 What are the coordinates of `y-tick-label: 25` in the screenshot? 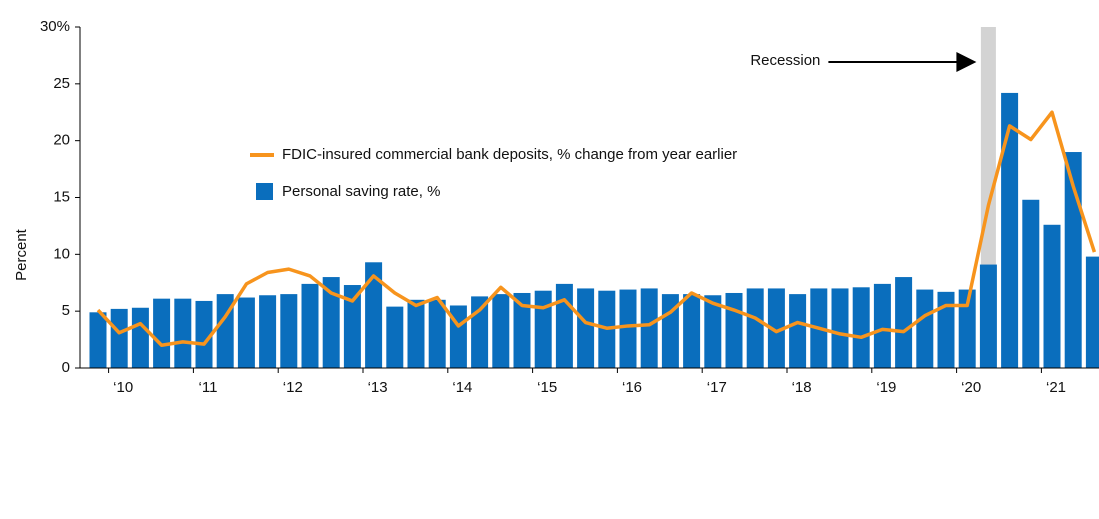 It's located at (61, 83).